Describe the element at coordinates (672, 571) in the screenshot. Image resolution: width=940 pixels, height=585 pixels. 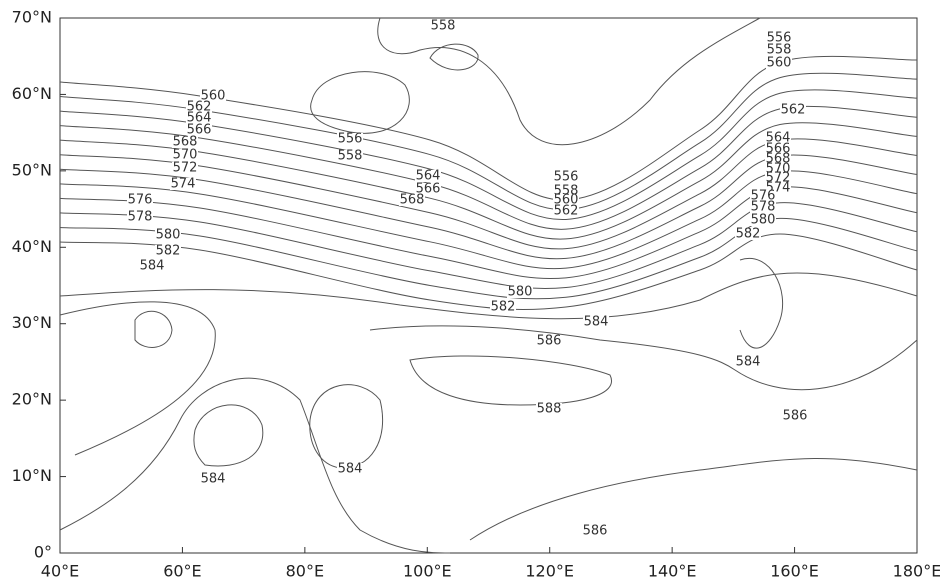
I see `x-tick-label: 140°E` at that location.